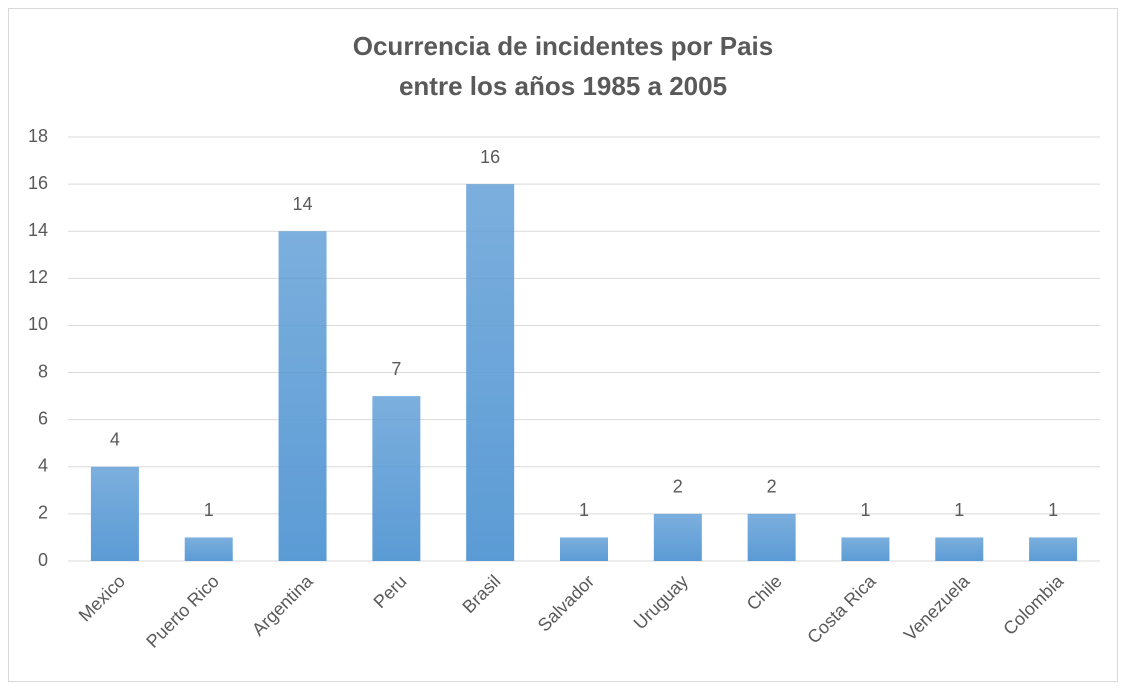  What do you see at coordinates (38, 136) in the screenshot?
I see `y-tick-label: 18` at bounding box center [38, 136].